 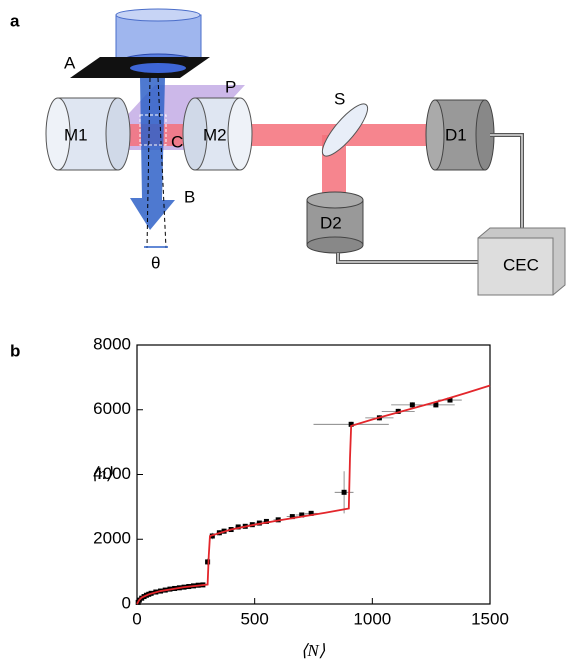 I want to click on diagram-label: D1, so click(x=456, y=134).